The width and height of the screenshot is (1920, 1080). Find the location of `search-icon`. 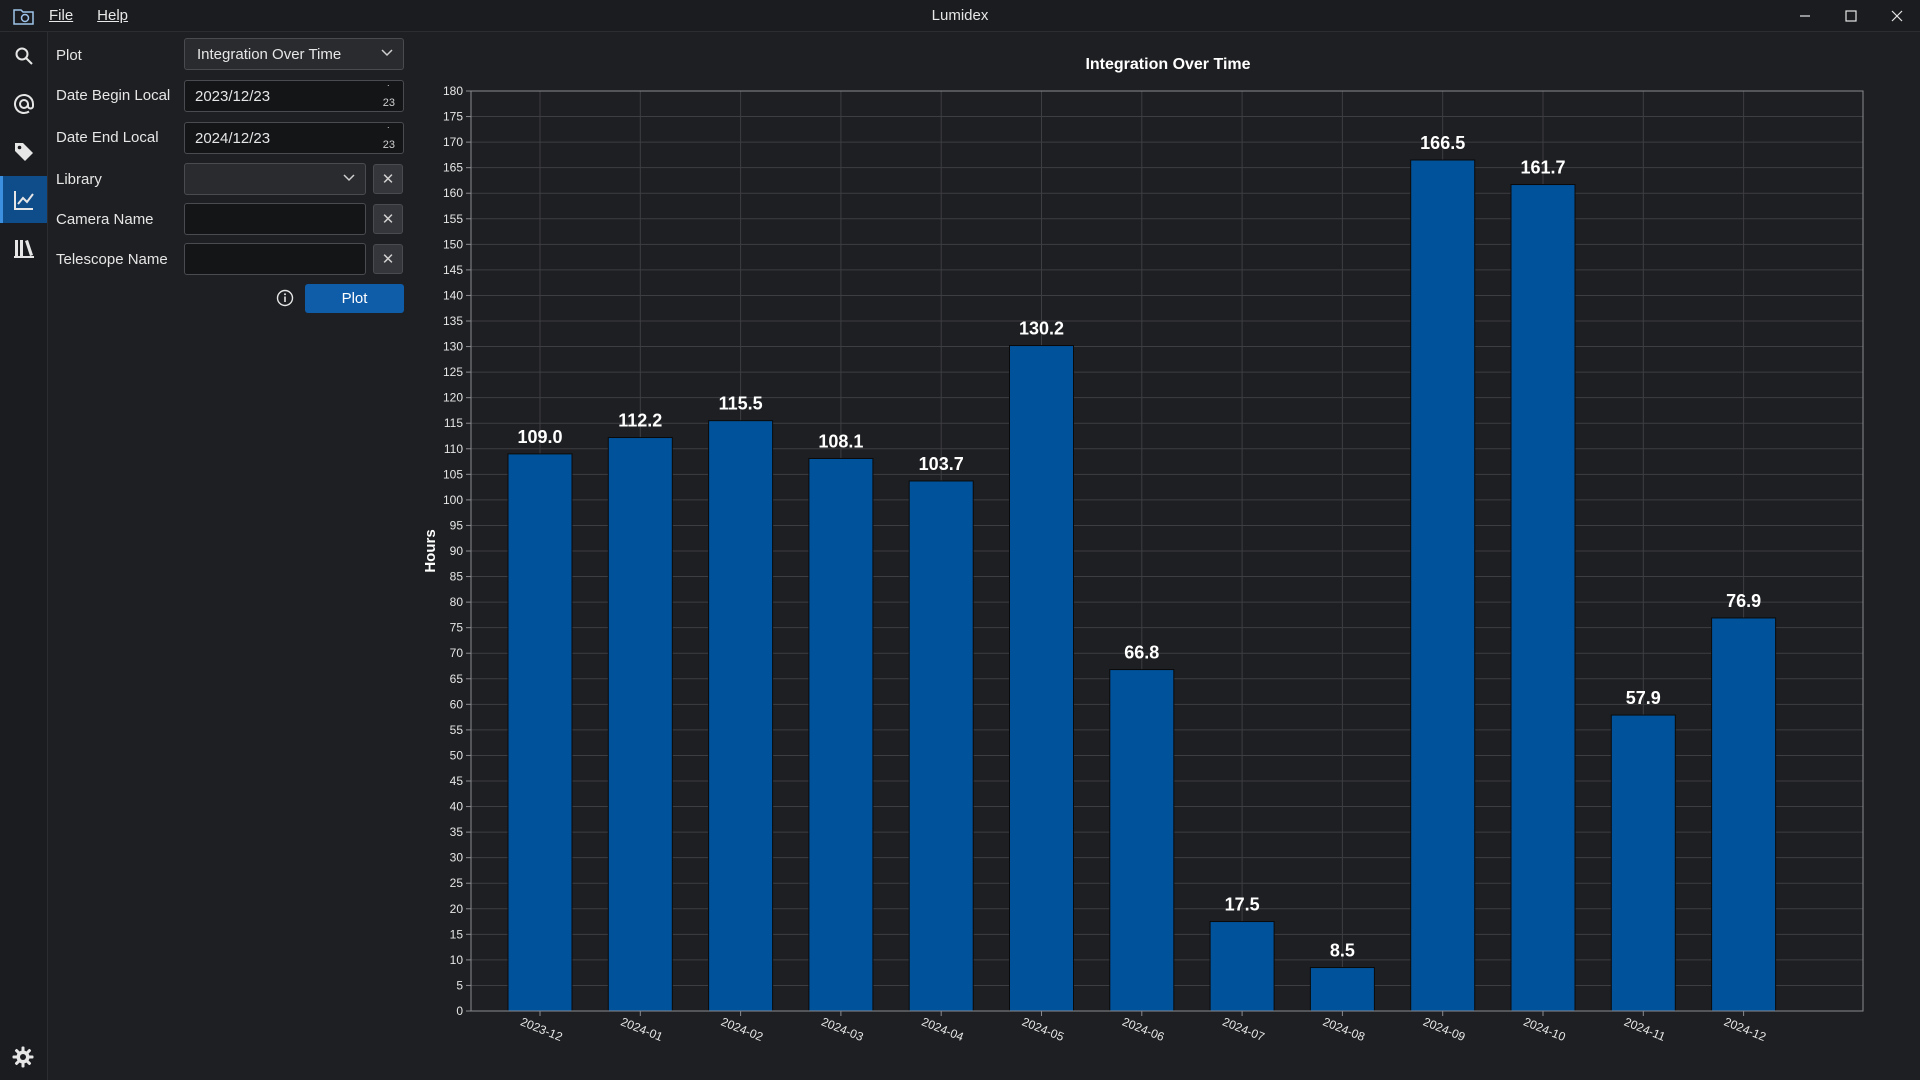

search-icon is located at coordinates (24, 56).